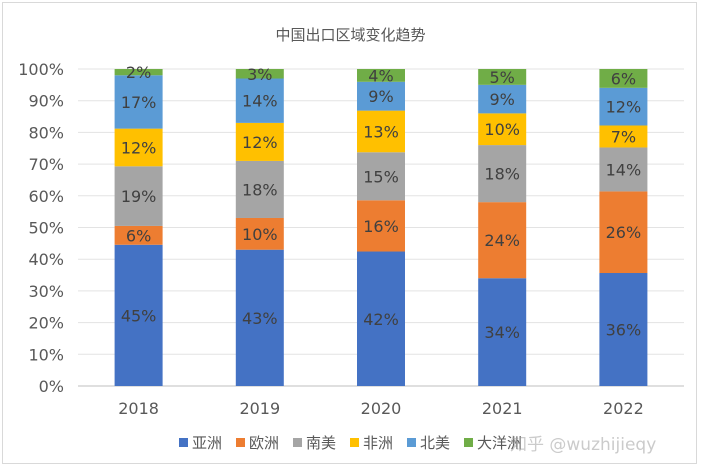  Describe the element at coordinates (138, 408) in the screenshot. I see `x-tick-label: 2018` at that location.